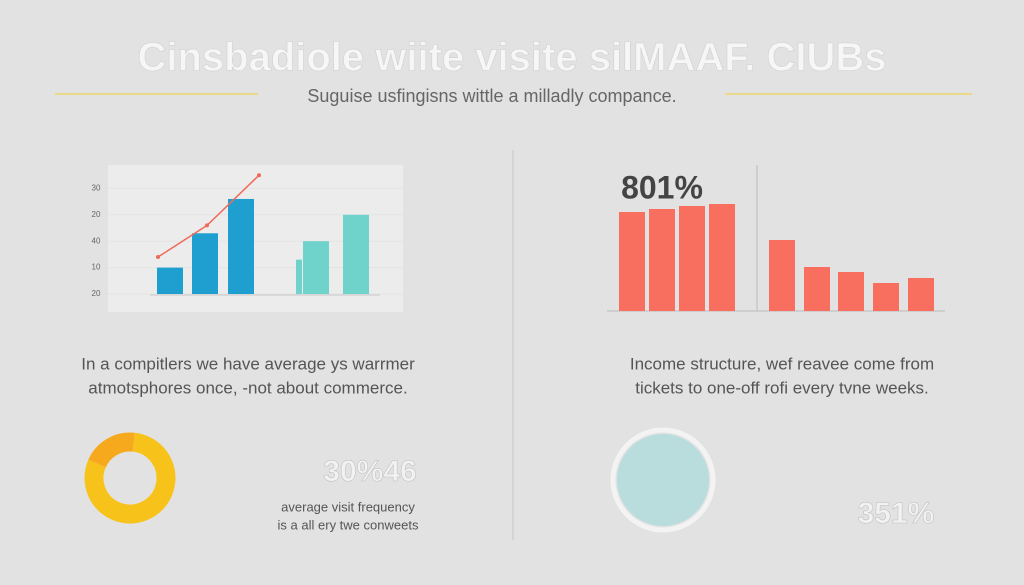 The width and height of the screenshot is (1024, 585). Describe the element at coordinates (96, 188) in the screenshot. I see `y-tick-label: 30` at that location.